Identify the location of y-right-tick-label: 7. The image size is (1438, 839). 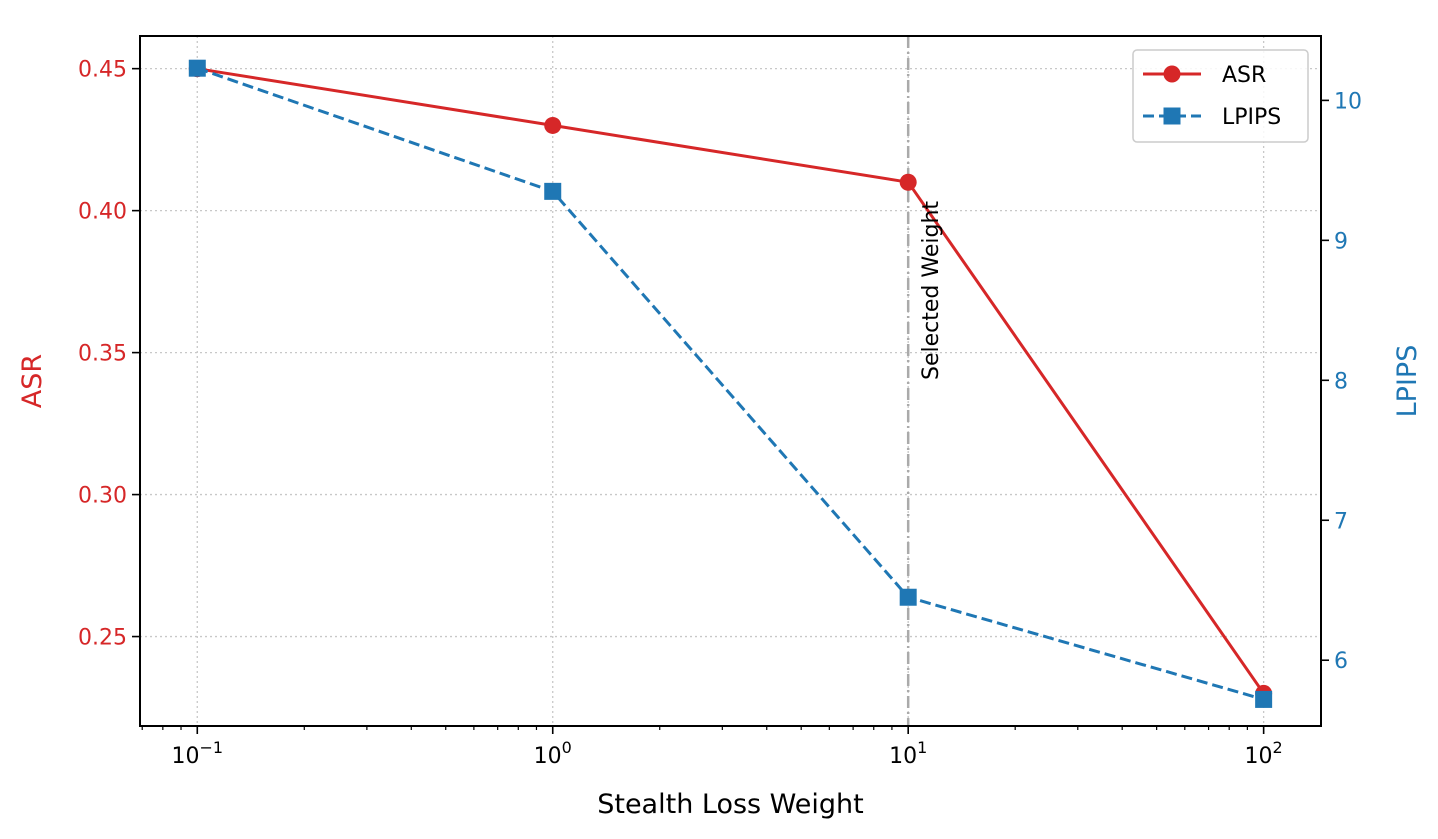
(1341, 521).